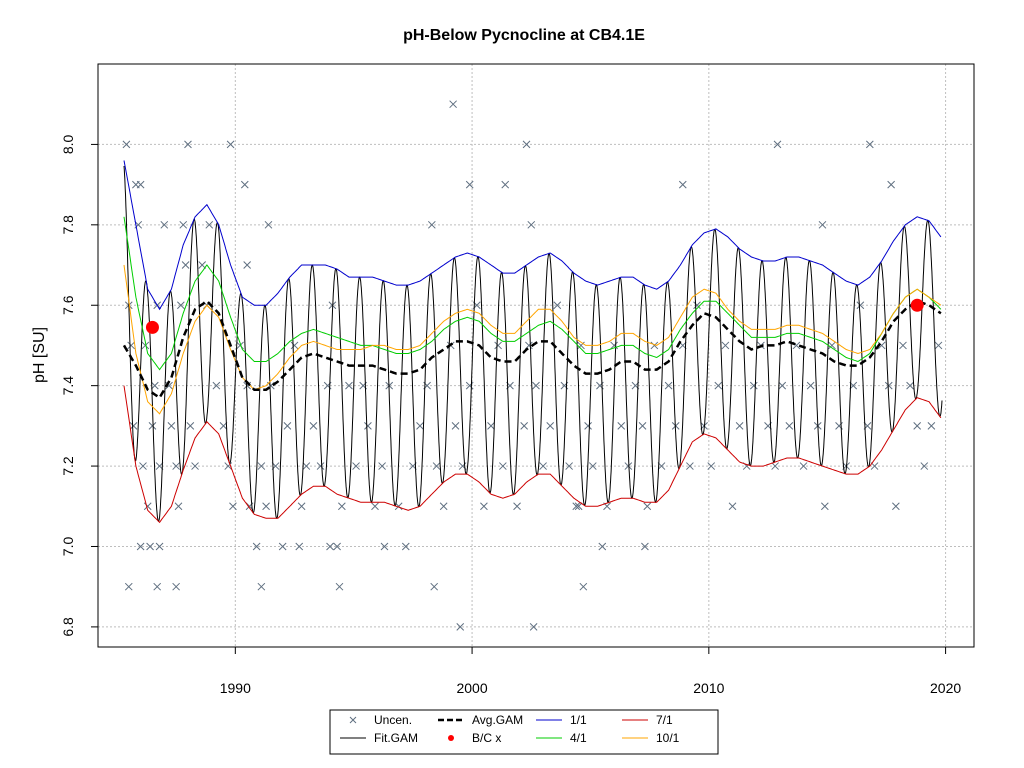 This screenshot has width=1024, height=768. What do you see at coordinates (68, 547) in the screenshot?
I see `y-tick-label: 7.0` at bounding box center [68, 547].